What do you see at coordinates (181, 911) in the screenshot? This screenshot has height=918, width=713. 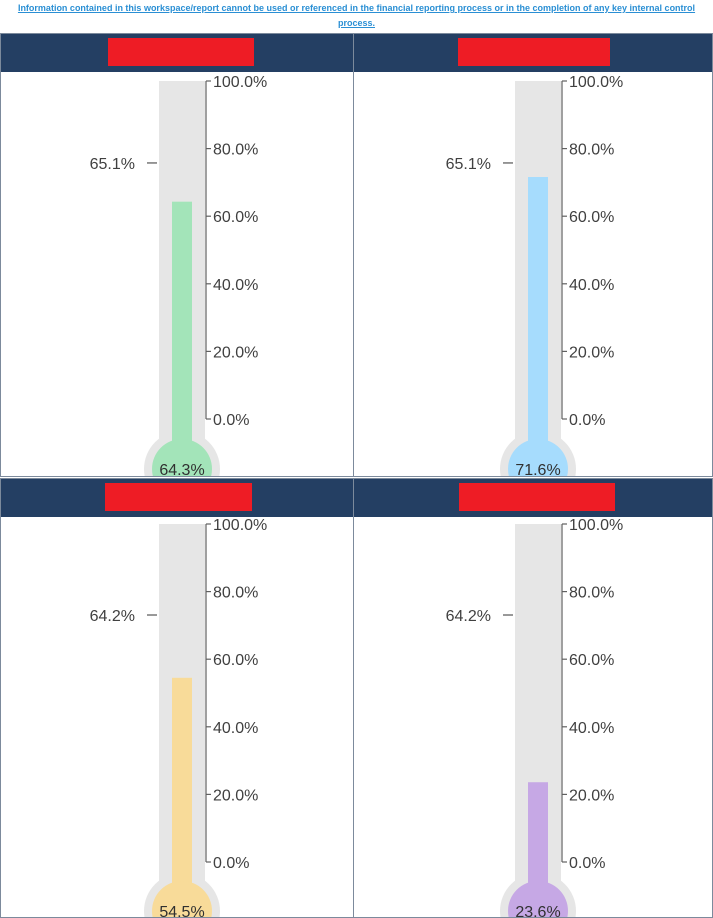 I see `value-label: 54.5%` at bounding box center [181, 911].